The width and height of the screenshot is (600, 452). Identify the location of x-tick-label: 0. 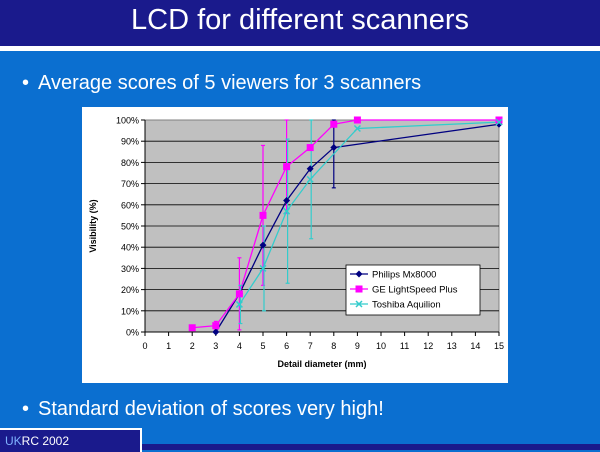
(144, 346).